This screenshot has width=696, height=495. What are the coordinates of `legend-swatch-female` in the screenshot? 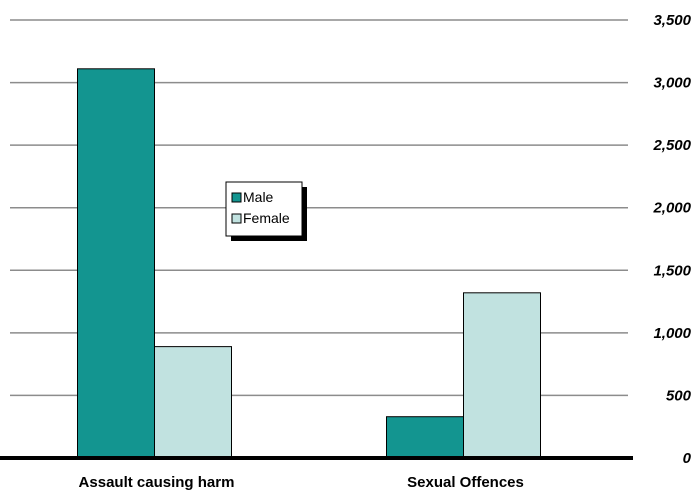 It's located at (236, 218).